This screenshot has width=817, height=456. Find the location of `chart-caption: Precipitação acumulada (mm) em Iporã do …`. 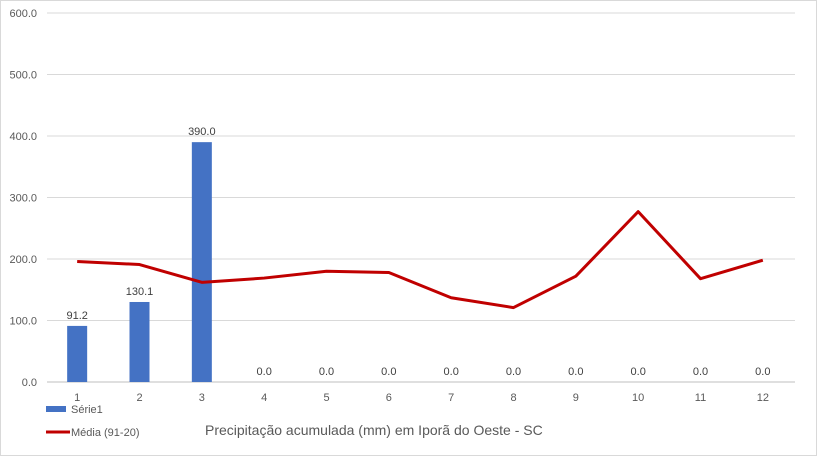

chart-caption: Precipitação acumulada (mm) em Iporã do … is located at coordinates (374, 430).